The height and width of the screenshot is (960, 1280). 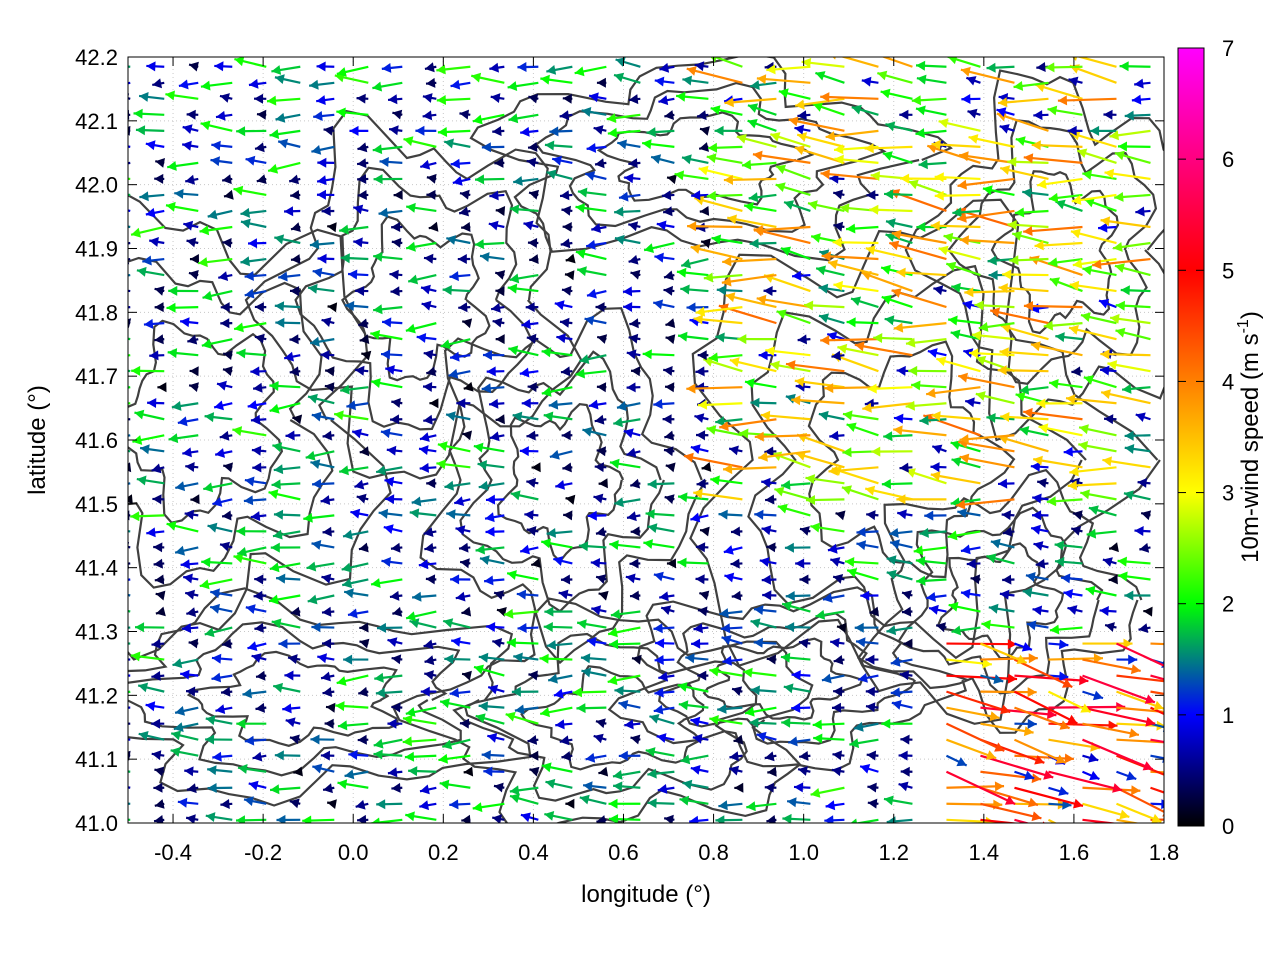 What do you see at coordinates (1074, 852) in the screenshot?
I see `x-tick-label: 1.6` at bounding box center [1074, 852].